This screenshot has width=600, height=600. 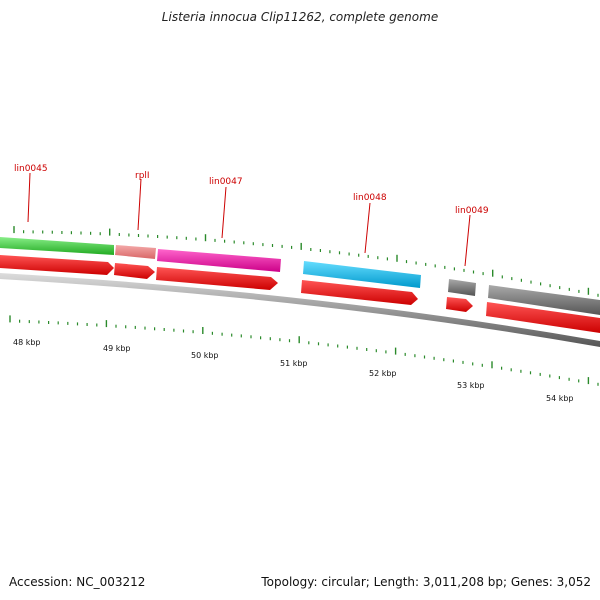 I want to click on gene-label-lin0047: lin0047, so click(x=226, y=182).